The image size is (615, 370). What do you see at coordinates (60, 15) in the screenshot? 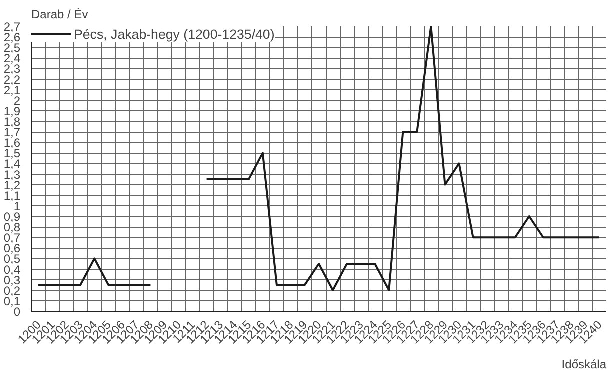
I see `y-axis-title: Darab / Év` at bounding box center [60, 15].